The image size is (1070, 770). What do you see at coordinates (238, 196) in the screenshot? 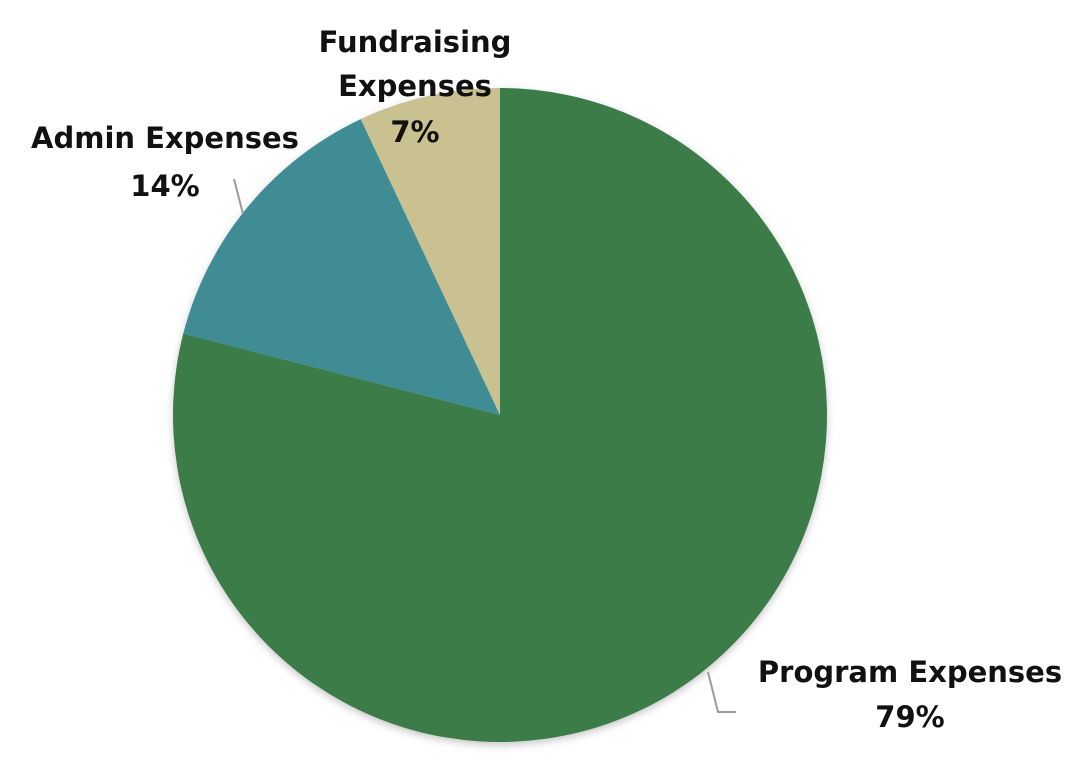
I see `leader-line-admin` at bounding box center [238, 196].